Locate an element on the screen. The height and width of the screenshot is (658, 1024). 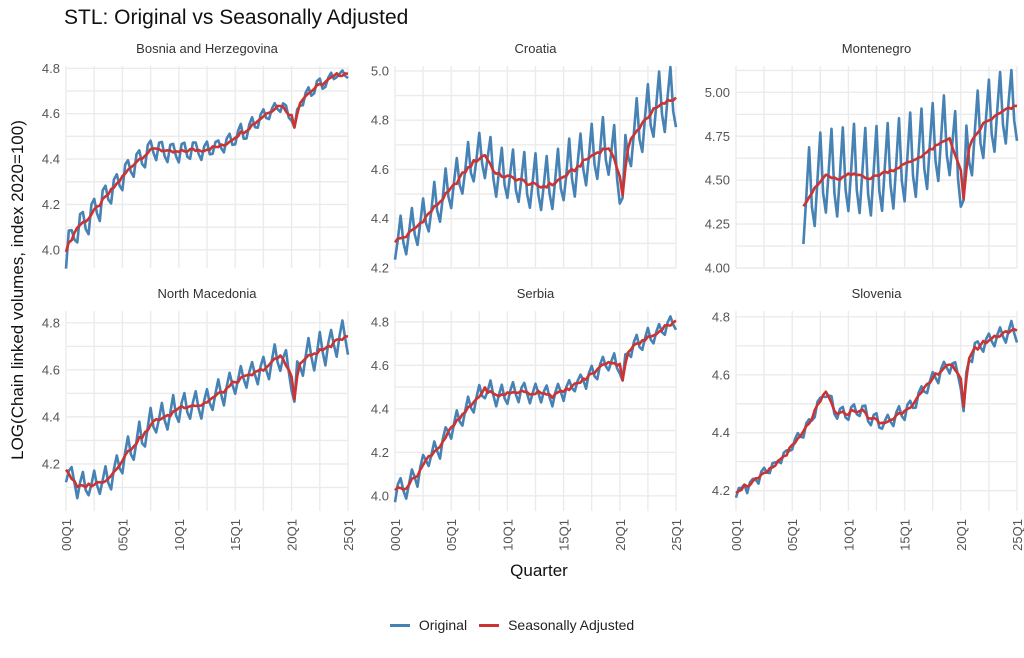
legend-item-original: Original is located at coordinates (428, 625).